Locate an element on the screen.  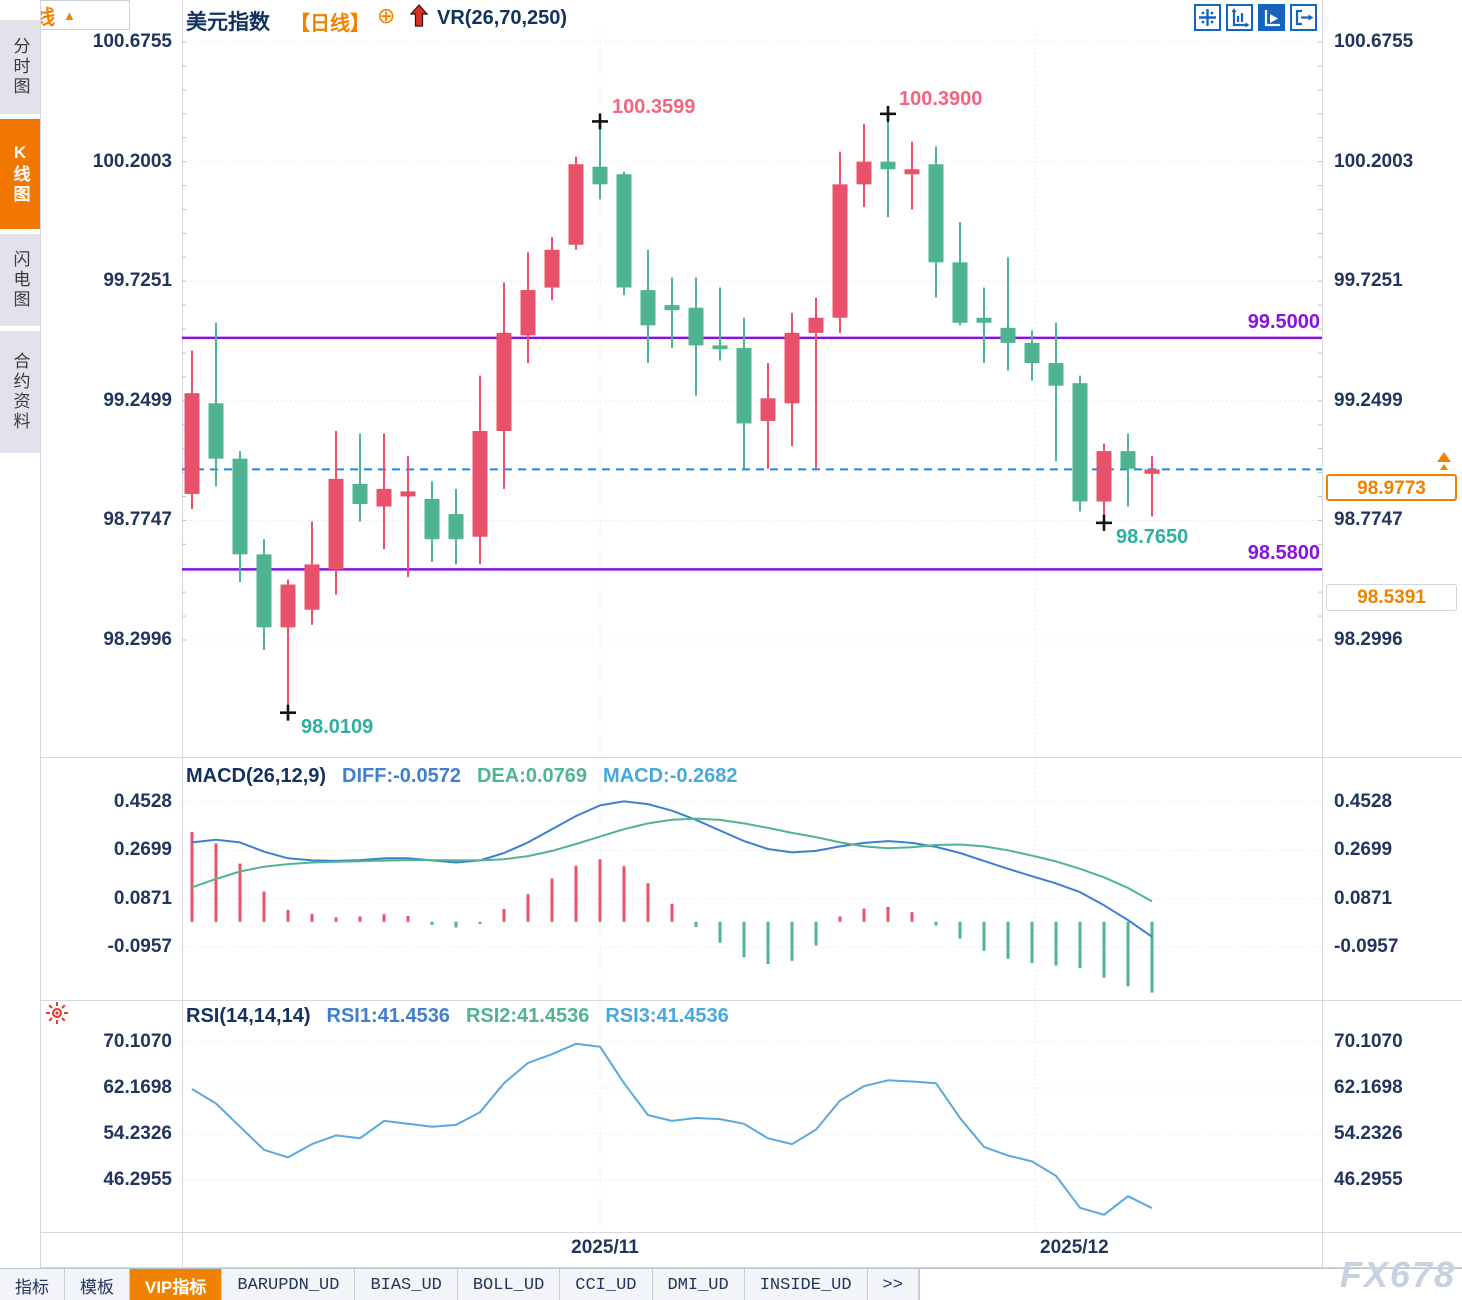
exit-right-icon is located at coordinates (1303, 17).